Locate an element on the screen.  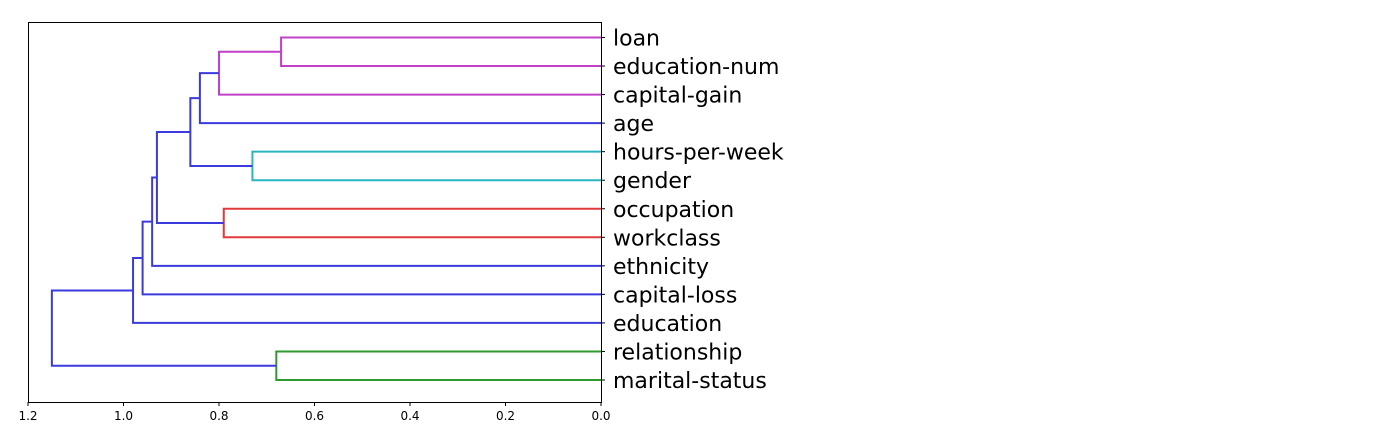
leaf-label-age: age is located at coordinates (633, 124).